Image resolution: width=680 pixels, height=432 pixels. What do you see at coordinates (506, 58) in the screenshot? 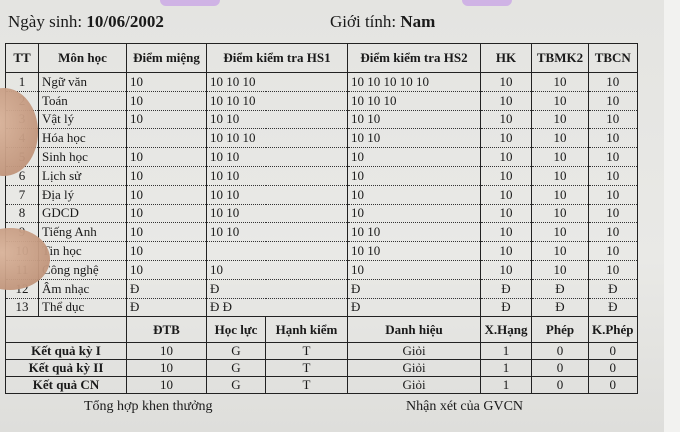
I see `column-header: HK` at bounding box center [506, 58].